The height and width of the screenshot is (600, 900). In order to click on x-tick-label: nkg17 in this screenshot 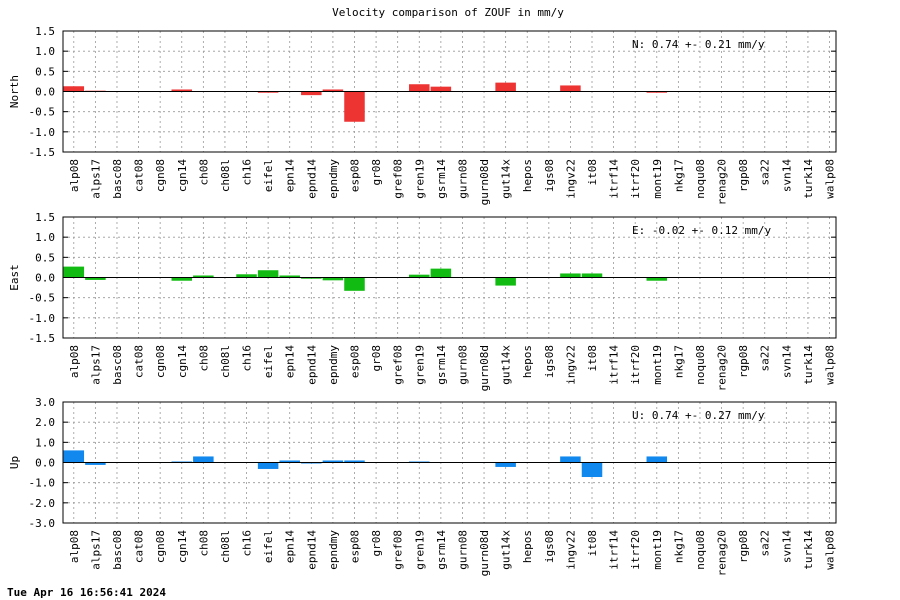, I will do `click(678, 361)`.